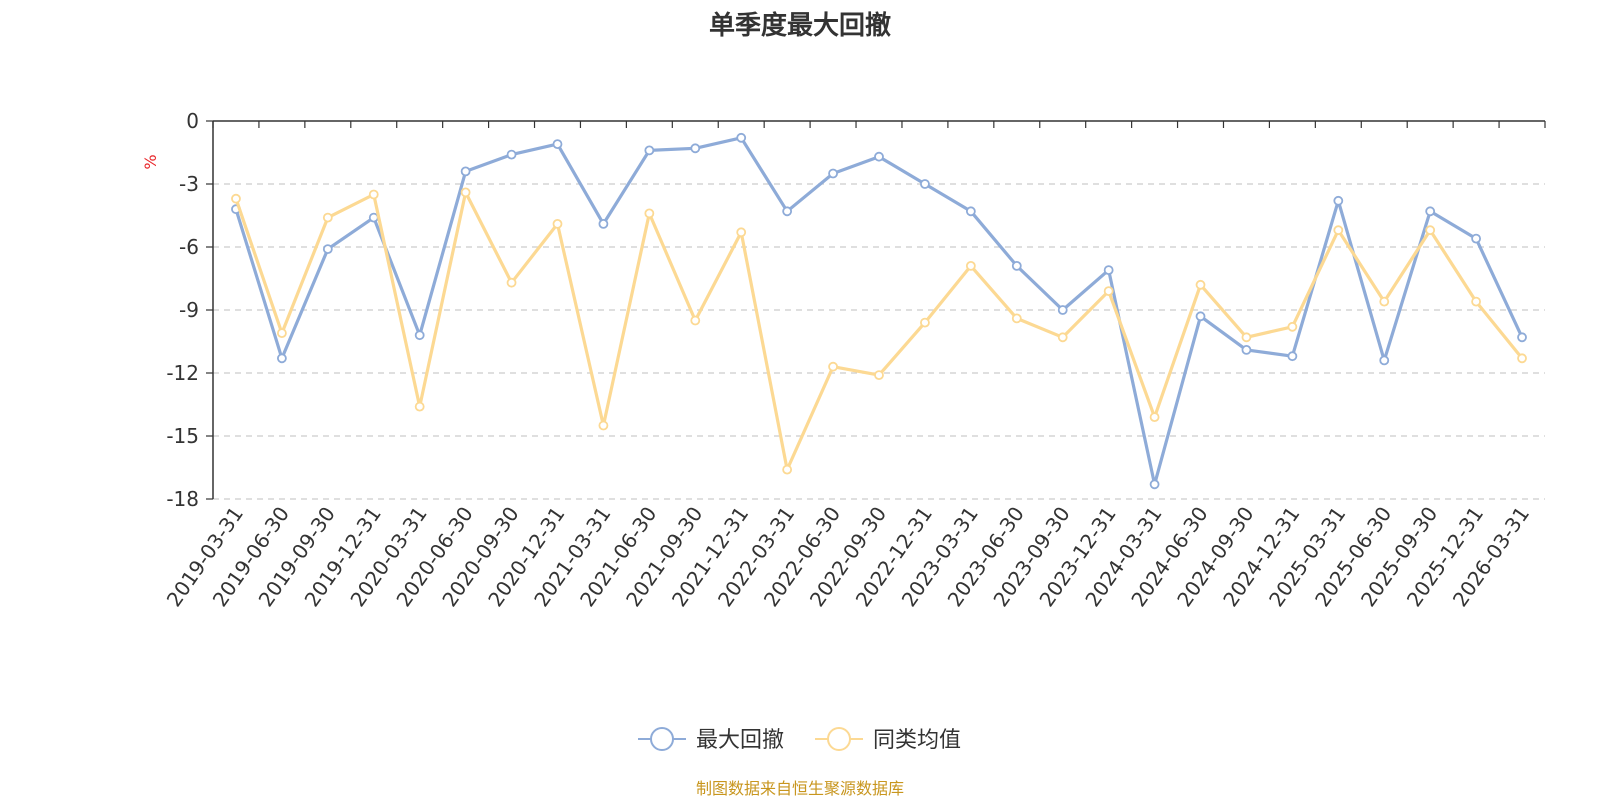 The image size is (1600, 800). What do you see at coordinates (182, 373) in the screenshot?
I see `y-tick-label: -12` at bounding box center [182, 373].